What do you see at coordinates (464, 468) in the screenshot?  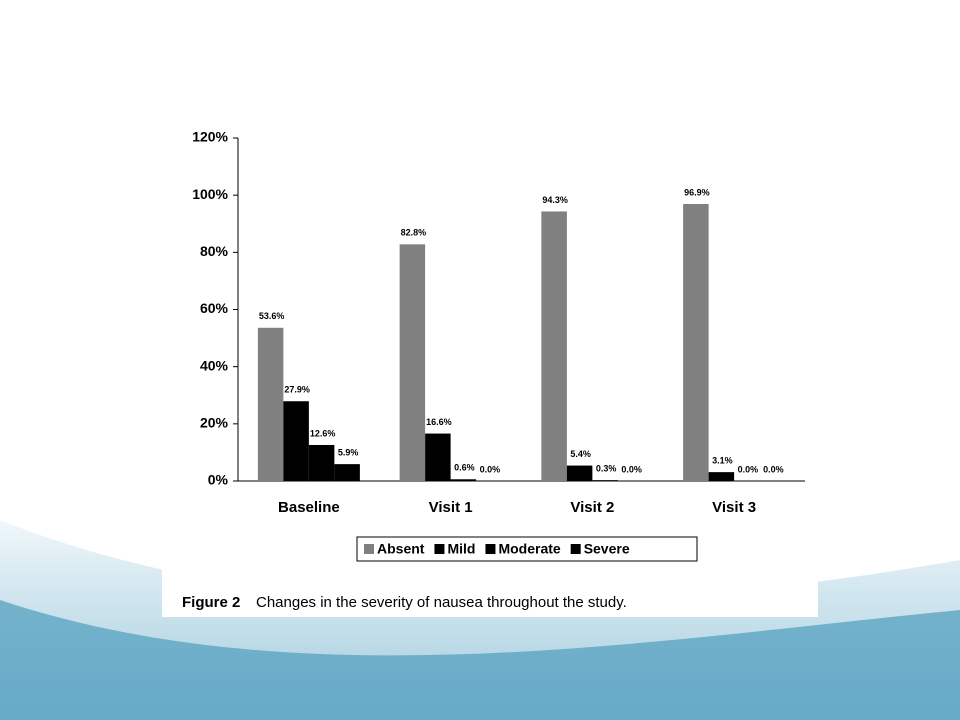 I see `value-label: 0.6%` at bounding box center [464, 468].